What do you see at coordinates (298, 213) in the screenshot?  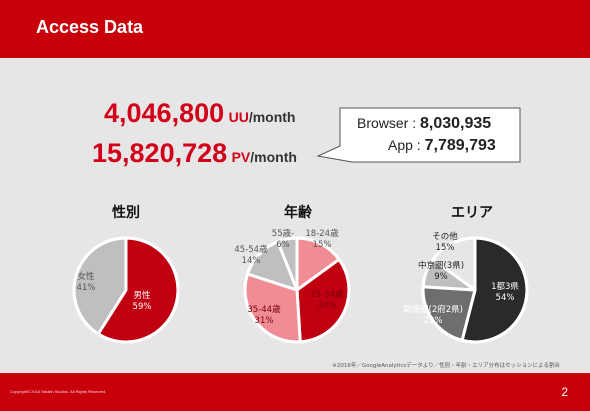 I see `age-chart-title: 年齢` at bounding box center [298, 213].